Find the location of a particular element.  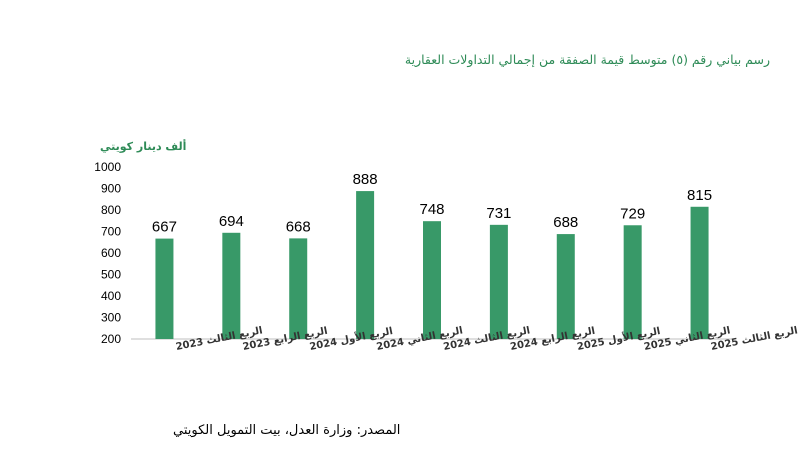

bar-value-label: 729 is located at coordinates (632, 213).